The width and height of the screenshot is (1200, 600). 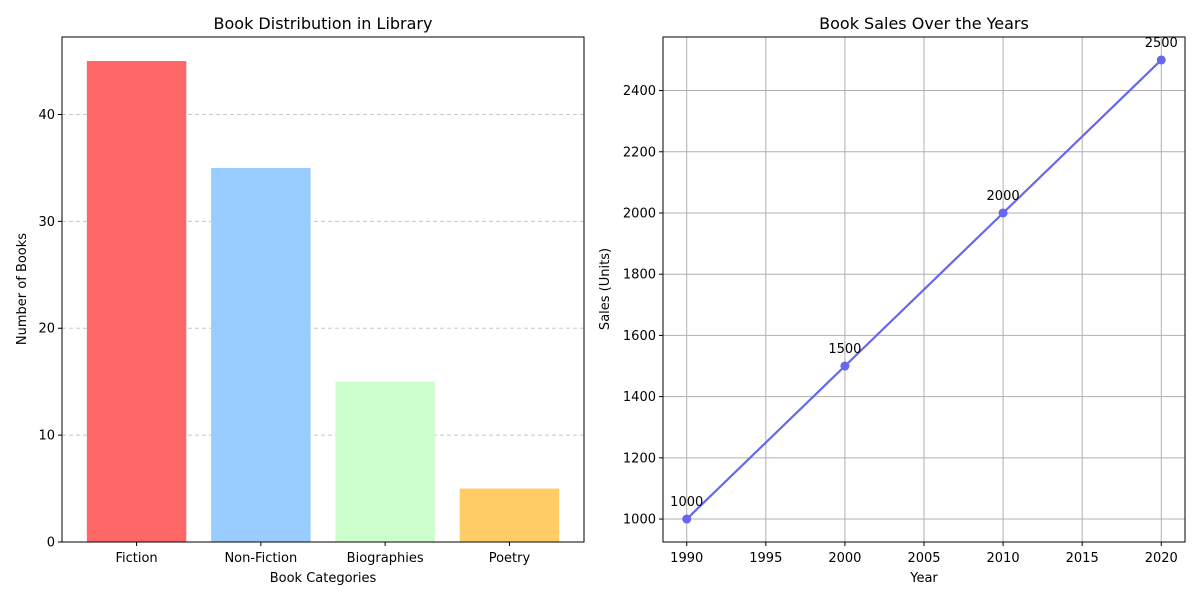 I want to click on line-chart-x-tick-label: 2015, so click(x=1082, y=558).